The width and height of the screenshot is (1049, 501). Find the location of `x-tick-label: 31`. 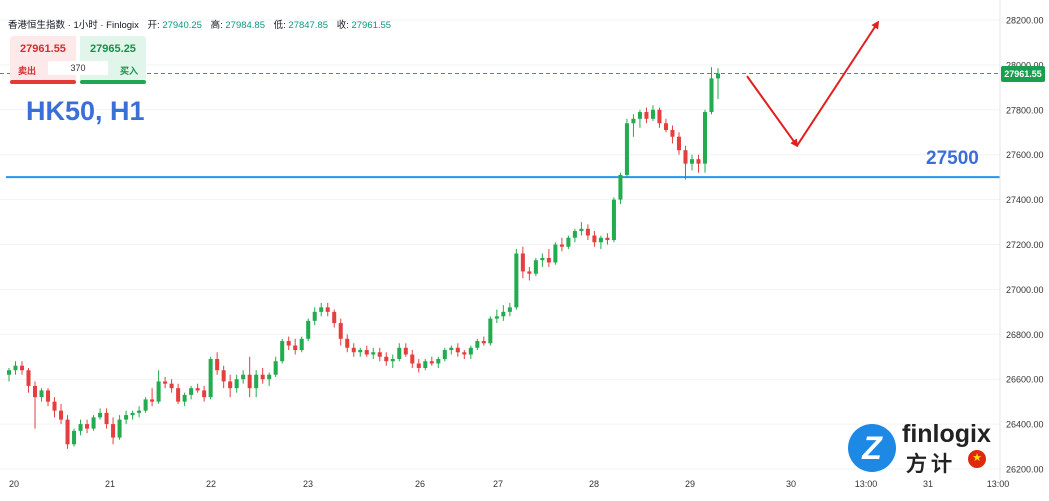

x-tick-label: 31 is located at coordinates (928, 484).